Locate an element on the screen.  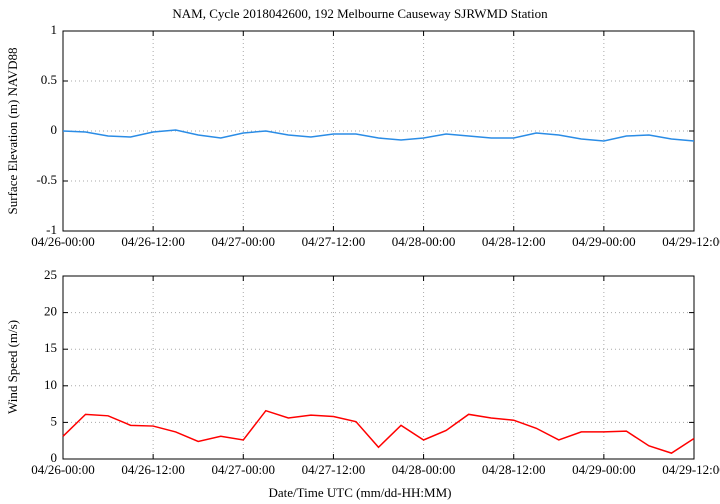
y-tick-label: 20 is located at coordinates (50, 311).